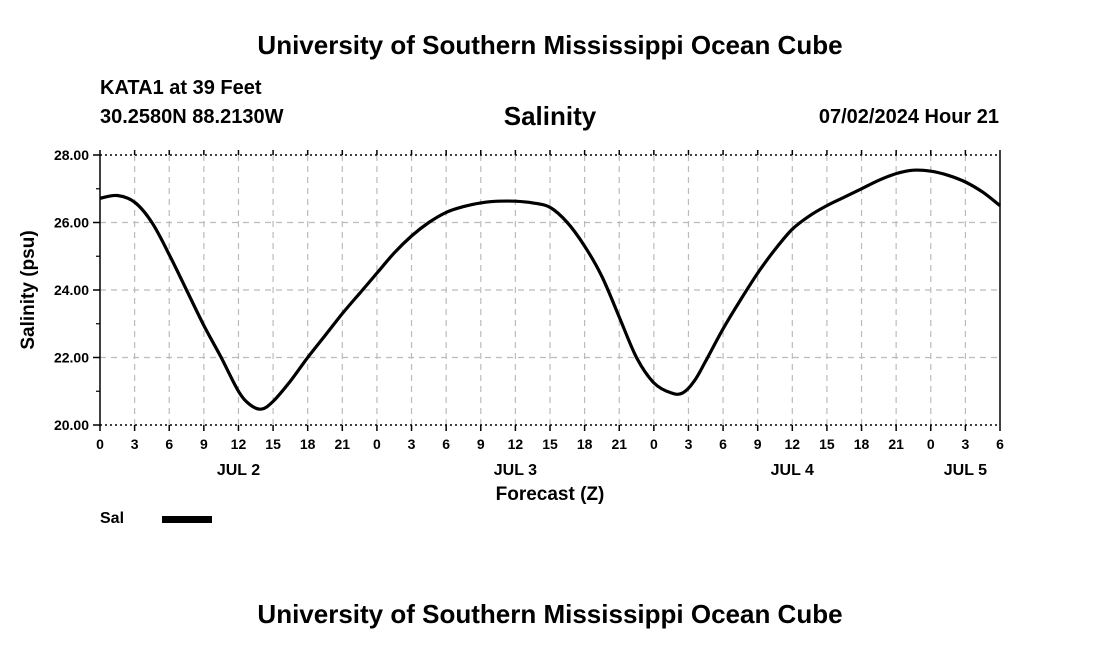 The height and width of the screenshot is (650, 1100). I want to click on station-label: KATA1 at 39 Feet, so click(181, 88).